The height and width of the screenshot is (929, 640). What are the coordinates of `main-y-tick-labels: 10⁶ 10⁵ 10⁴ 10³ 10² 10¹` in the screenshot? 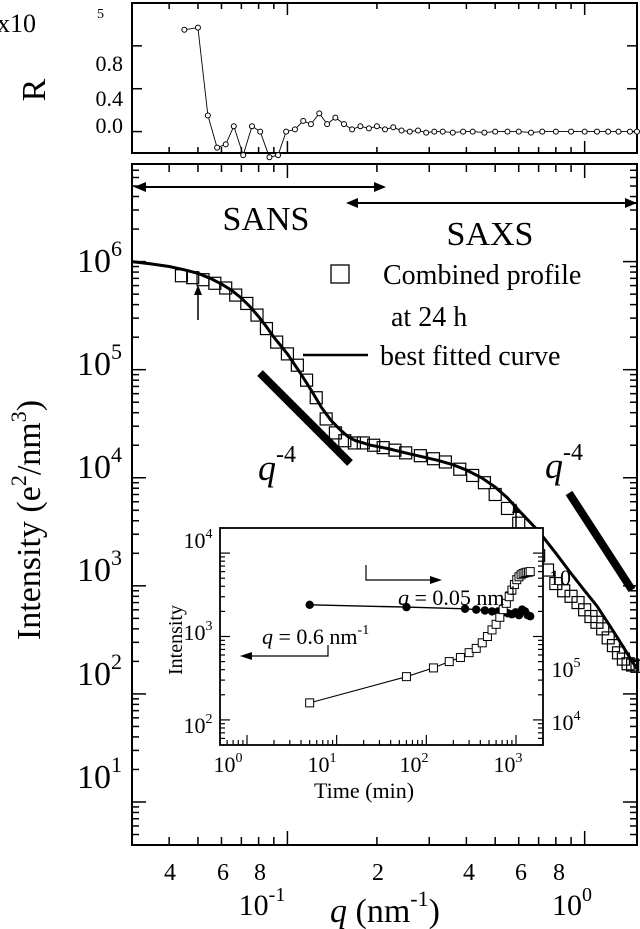 It's located at (99, 516).